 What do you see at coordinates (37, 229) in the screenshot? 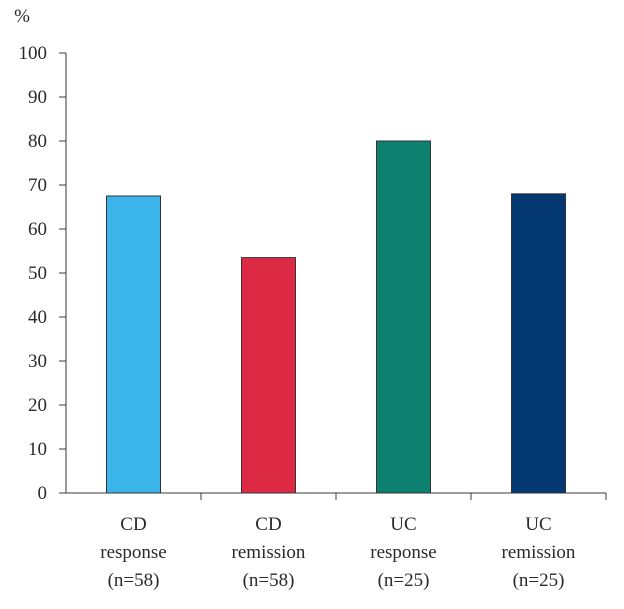
I see `y-tick-label: 60` at bounding box center [37, 229].